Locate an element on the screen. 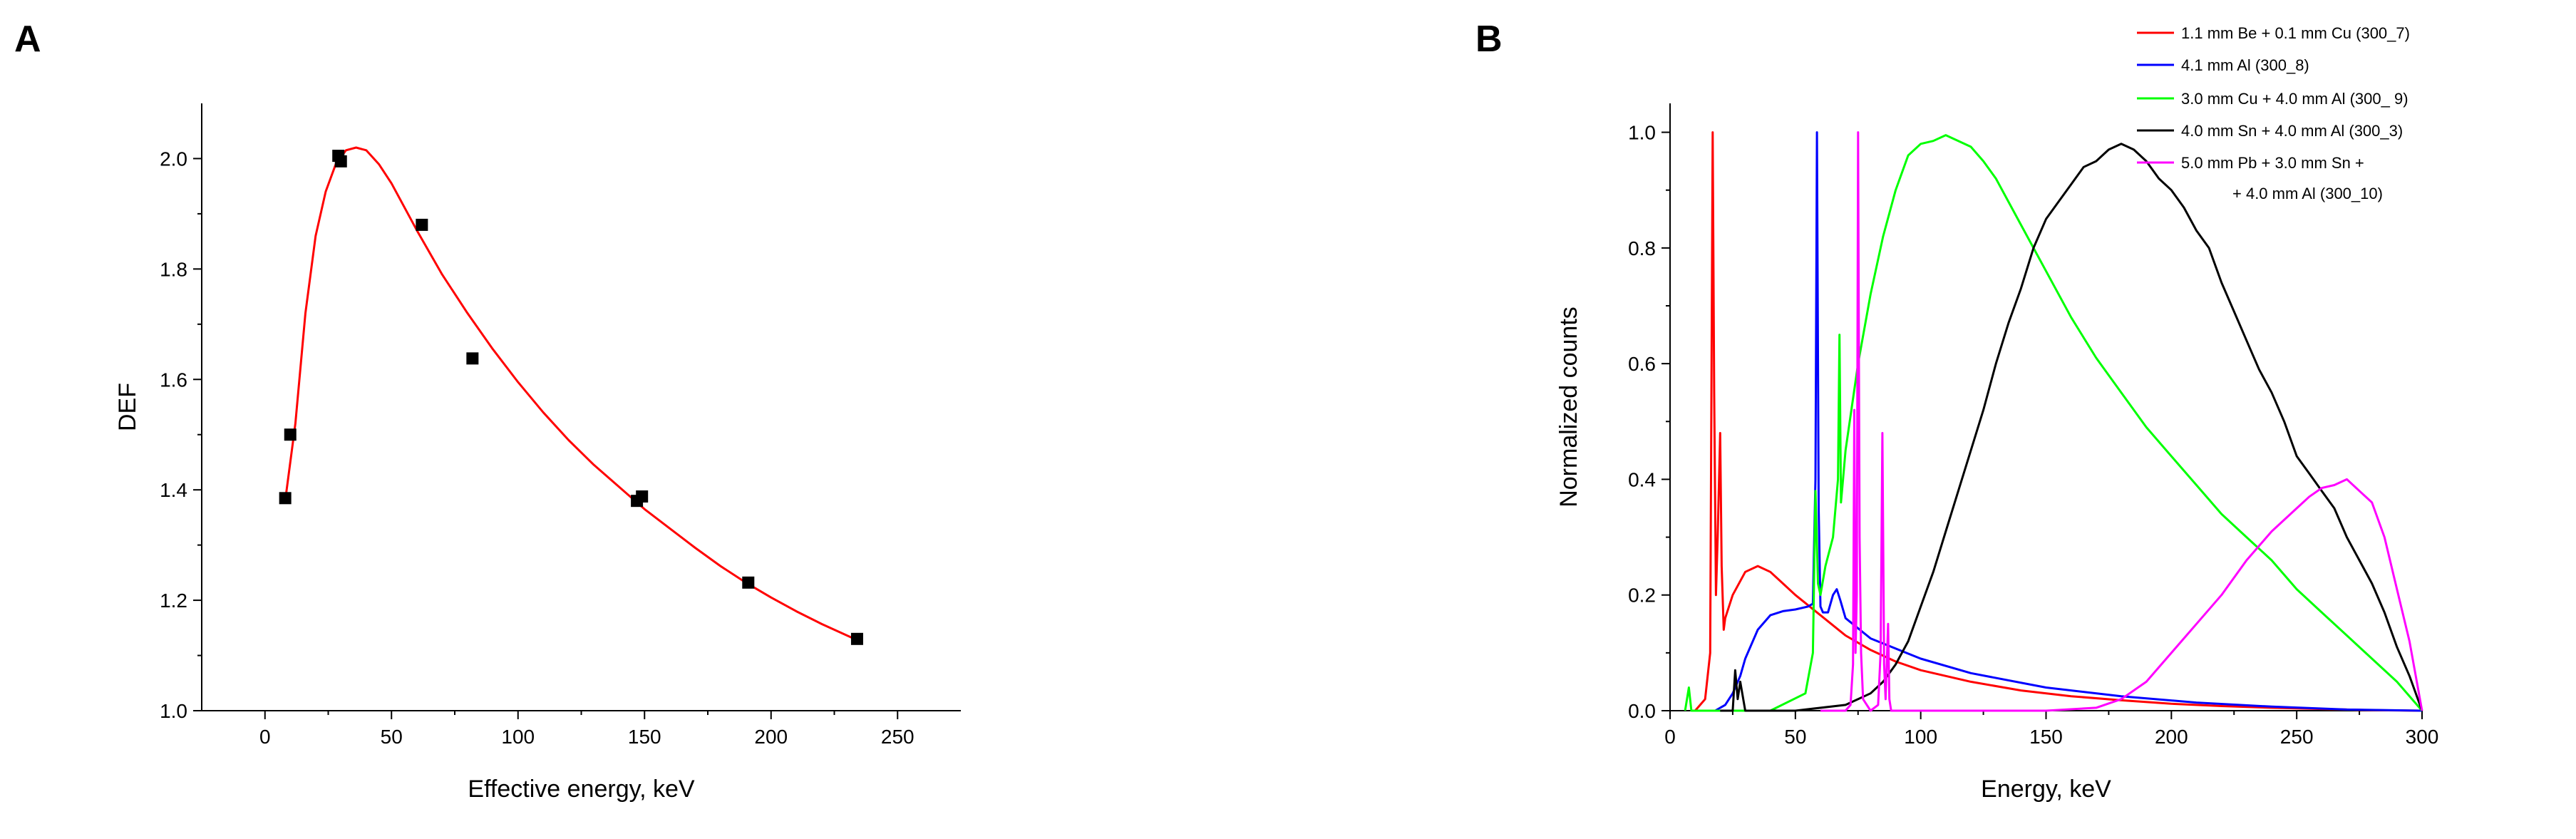  panel-b-x-tick-label: 250 is located at coordinates (2297, 737).